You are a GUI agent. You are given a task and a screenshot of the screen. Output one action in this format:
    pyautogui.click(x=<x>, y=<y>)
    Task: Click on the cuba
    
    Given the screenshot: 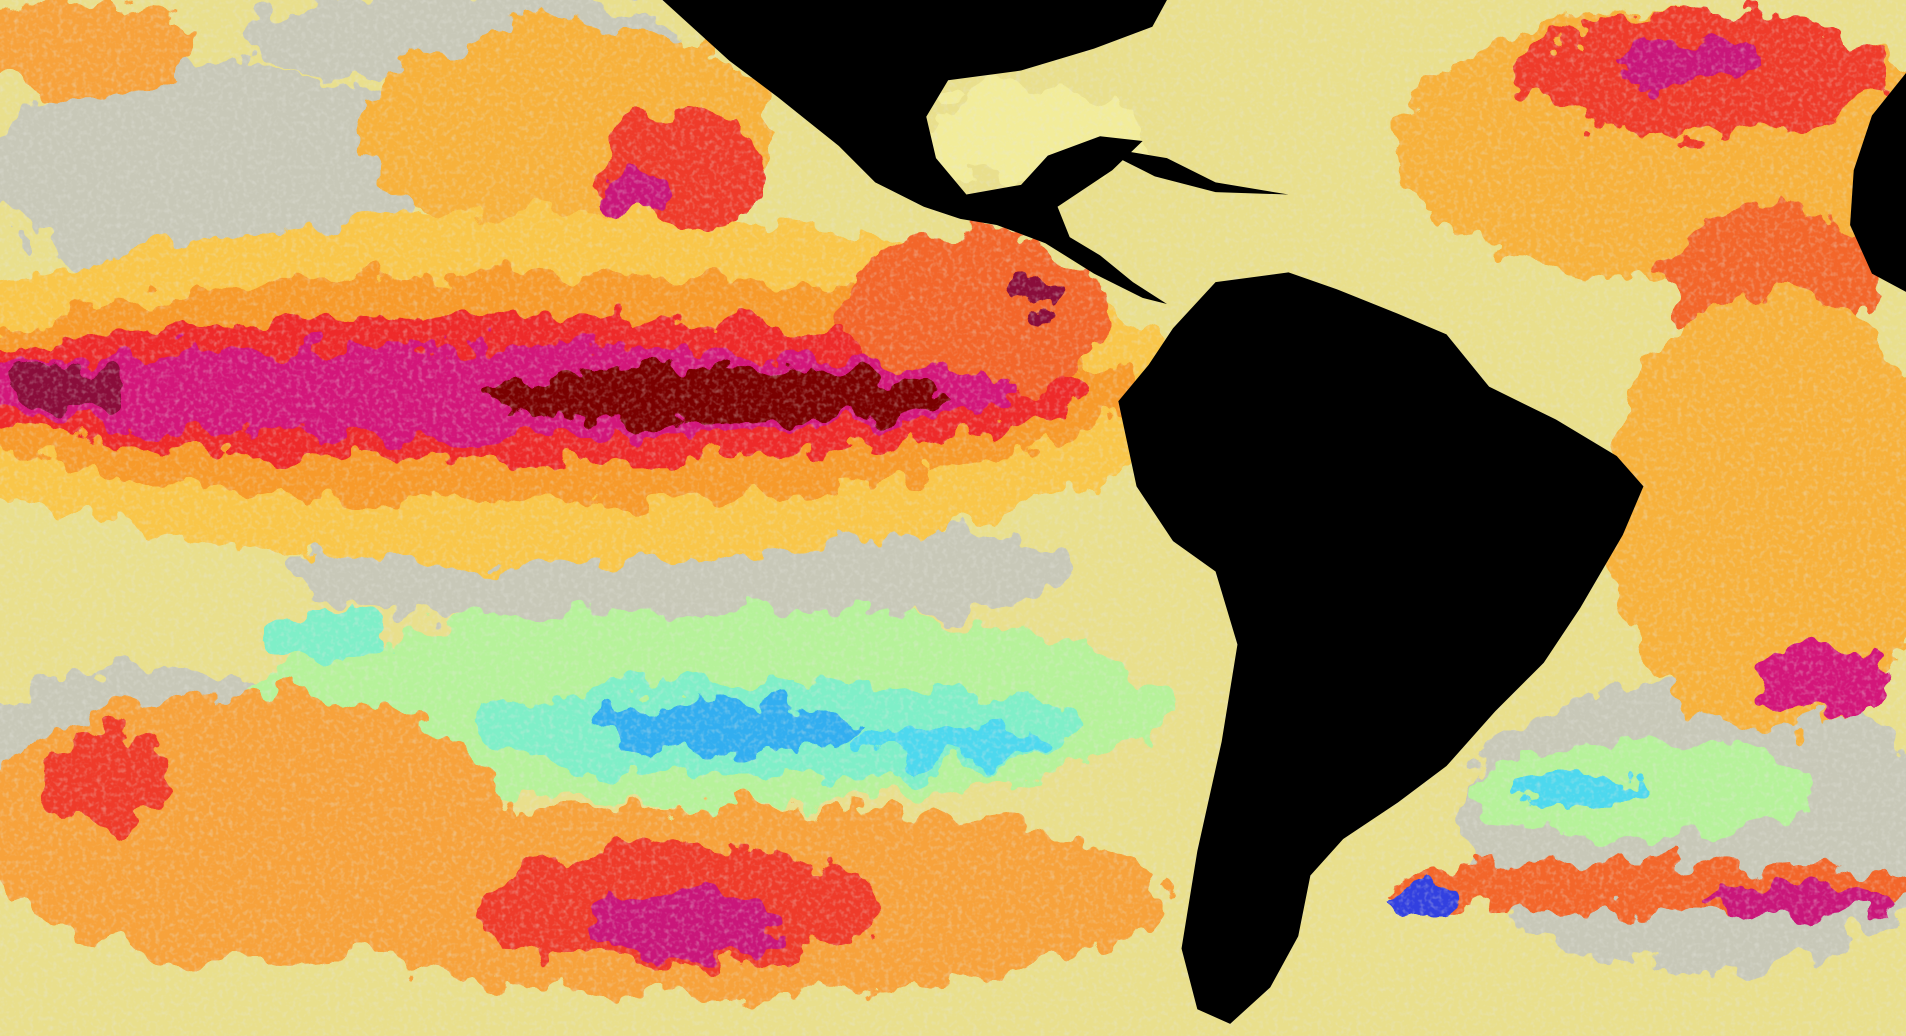 What is the action you would take?
    pyautogui.click(x=1191, y=170)
    